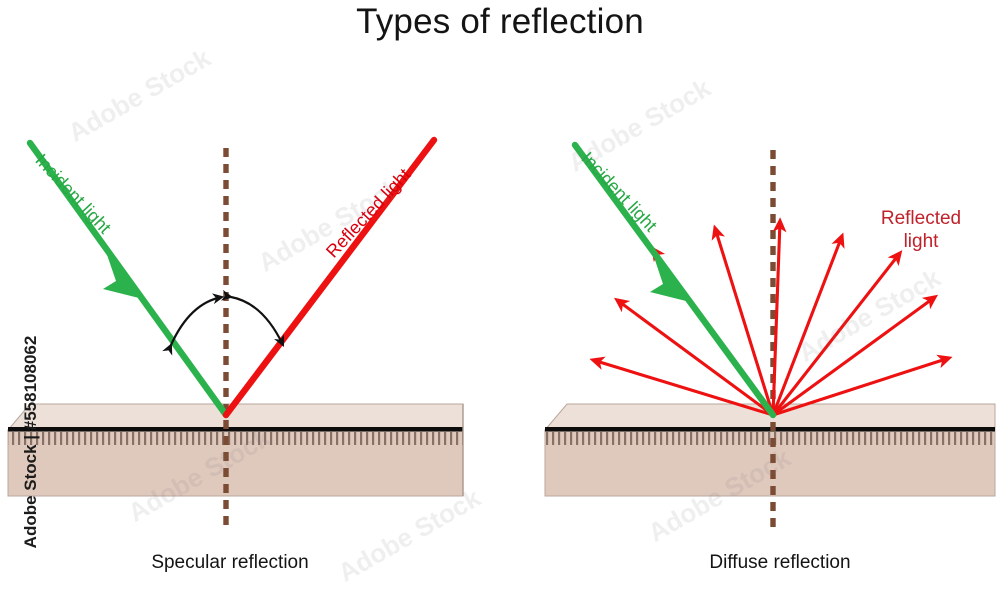  Describe the element at coordinates (30, 442) in the screenshot. I see `watermark-edge-text: Adobe Stock | #558108062` at that location.